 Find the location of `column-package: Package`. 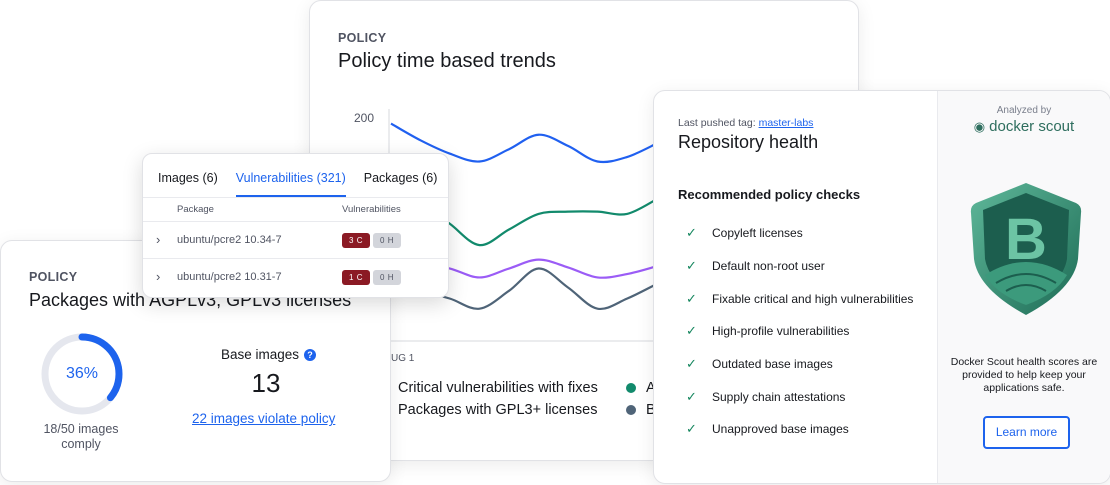

column-package: Package is located at coordinates (195, 209).